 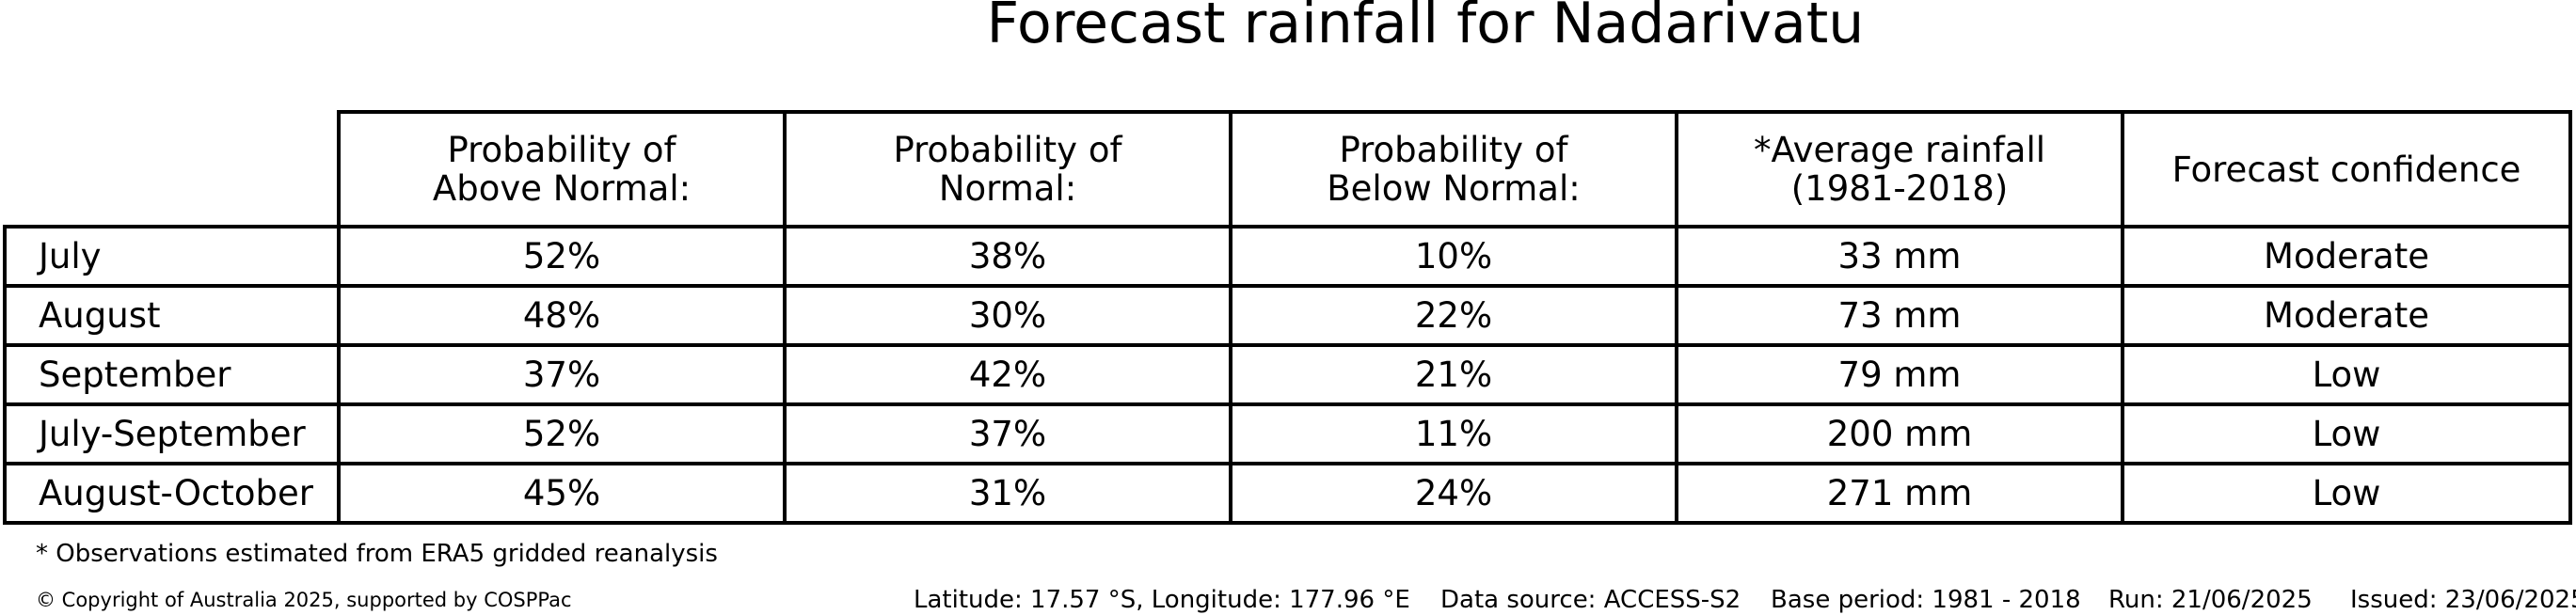 I want to click on table-corner-cell, so click(x=173, y=170).